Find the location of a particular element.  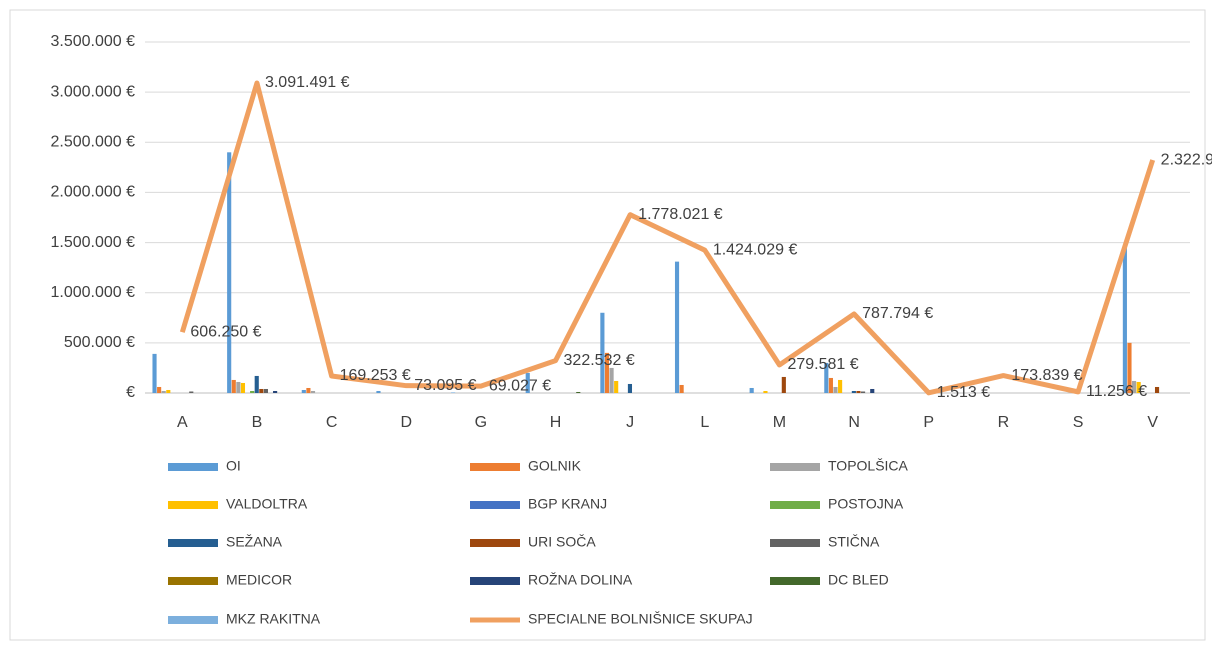

data-label: 173.839 € is located at coordinates (1046, 375).